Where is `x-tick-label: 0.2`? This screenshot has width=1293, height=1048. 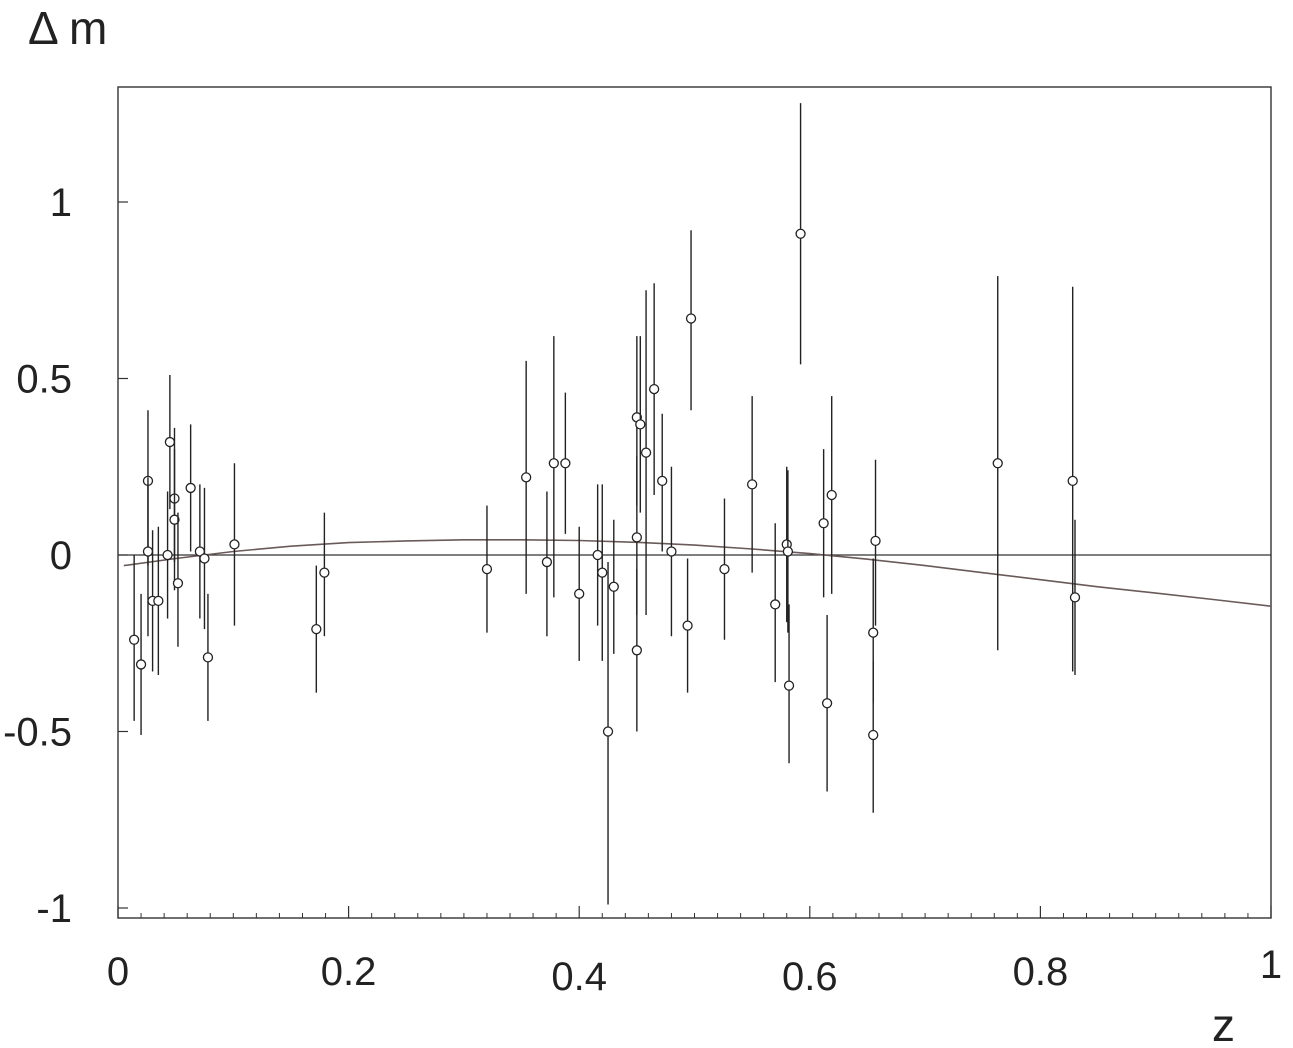
x-tick-label: 0.2 is located at coordinates (349, 972).